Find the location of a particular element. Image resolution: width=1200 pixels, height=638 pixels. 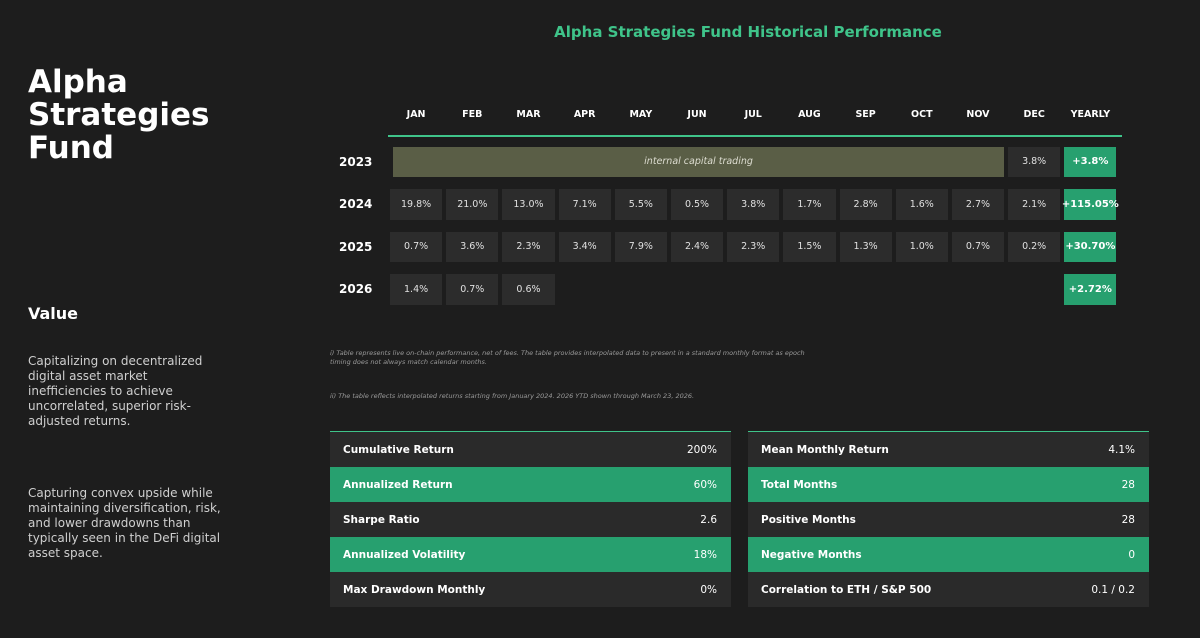

stat-value: 0.1 / 0.2 is located at coordinates (1113, 589).